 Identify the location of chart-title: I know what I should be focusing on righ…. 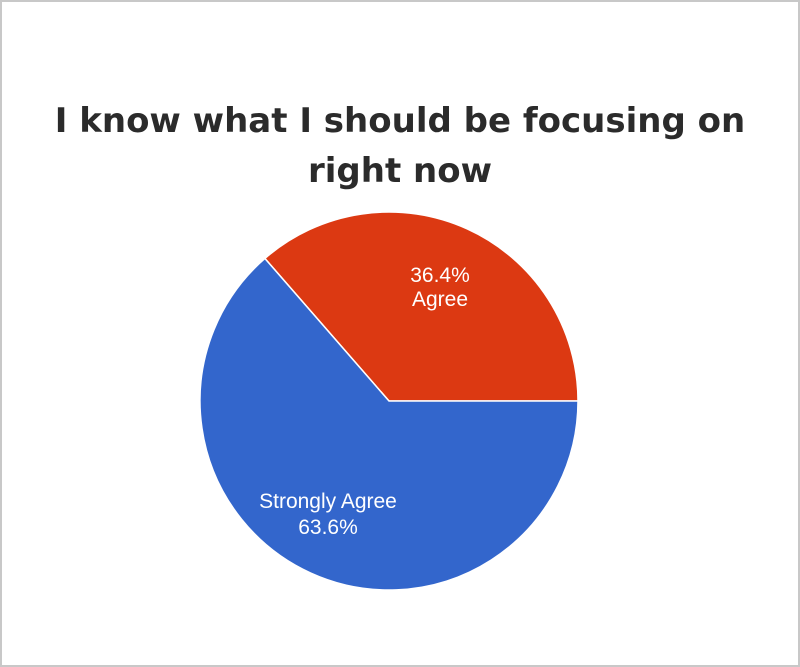
(400, 146).